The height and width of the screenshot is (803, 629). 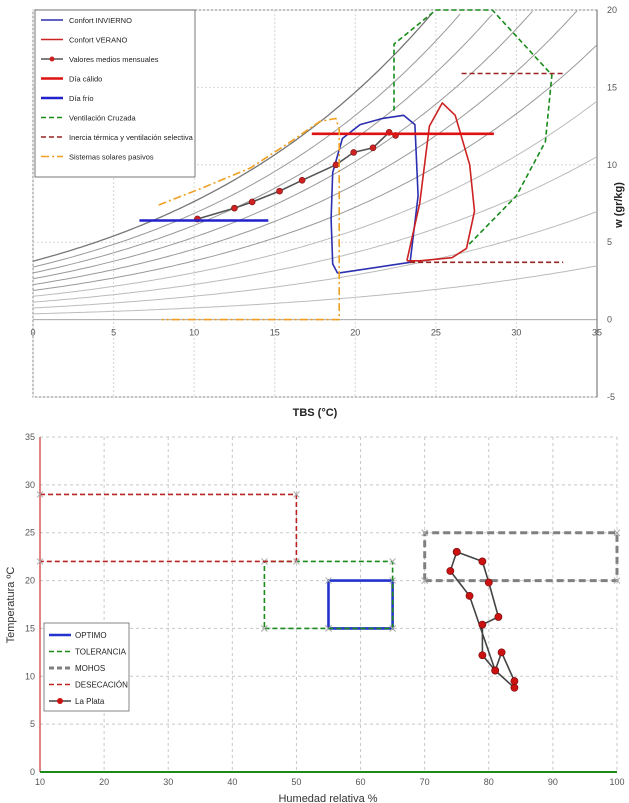 What do you see at coordinates (489, 782) in the screenshot?
I see `x-tick-label: 80` at bounding box center [489, 782].